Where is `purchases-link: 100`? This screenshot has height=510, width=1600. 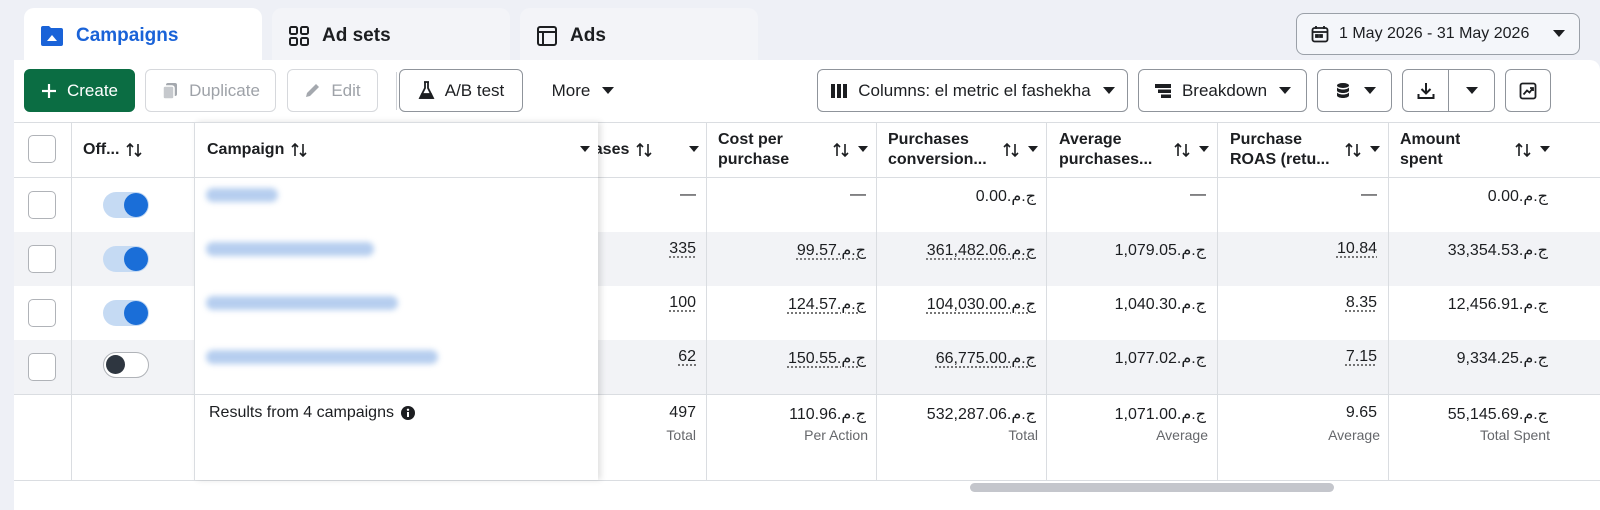
purchases-link: 100 is located at coordinates (682, 302).